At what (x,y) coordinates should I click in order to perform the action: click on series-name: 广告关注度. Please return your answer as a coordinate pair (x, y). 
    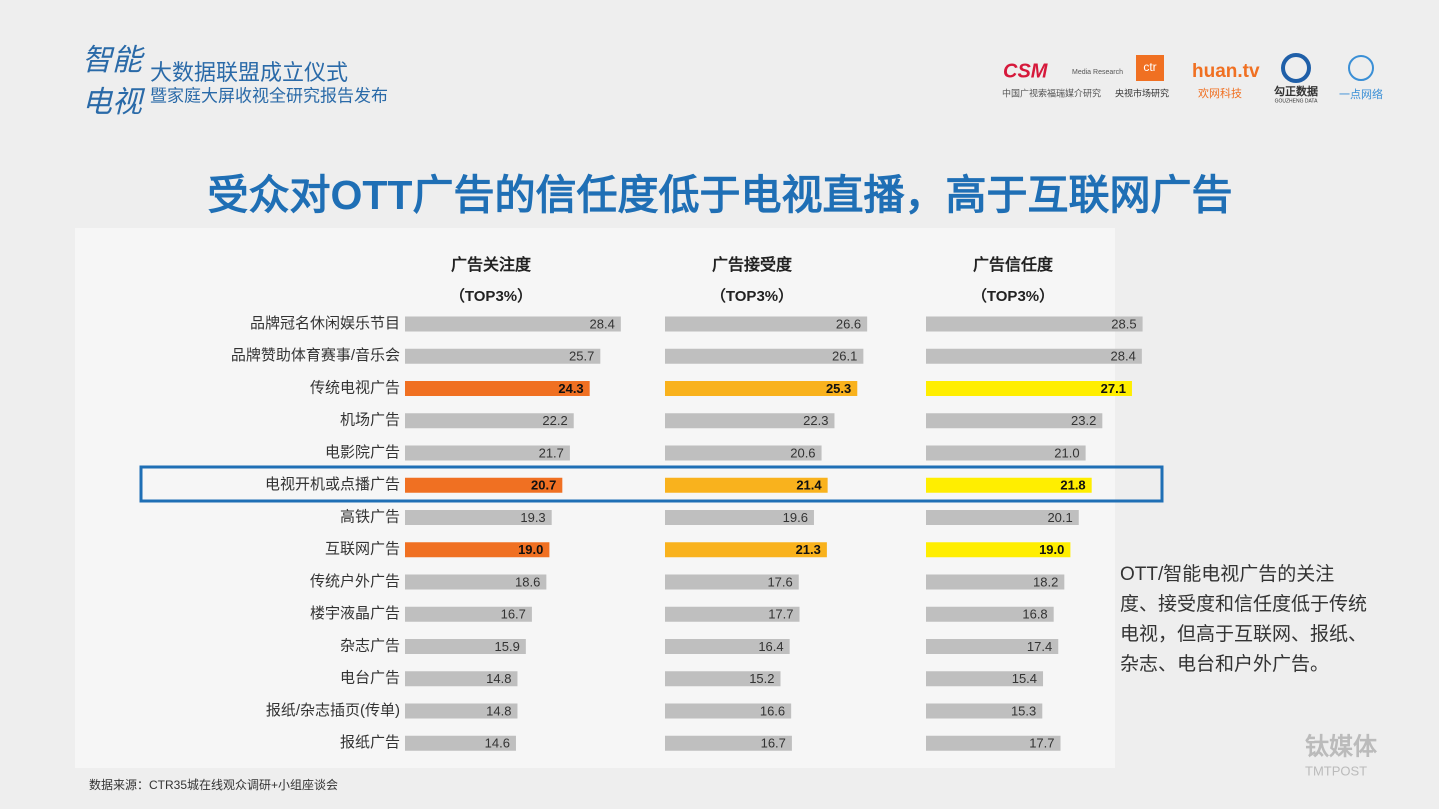
    Looking at the image, I should click on (491, 264).